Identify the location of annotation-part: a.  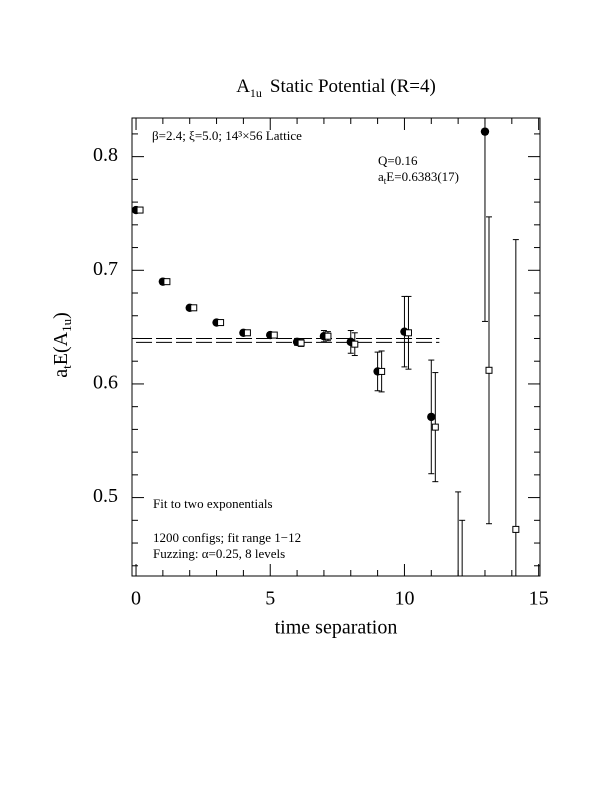
(381, 176).